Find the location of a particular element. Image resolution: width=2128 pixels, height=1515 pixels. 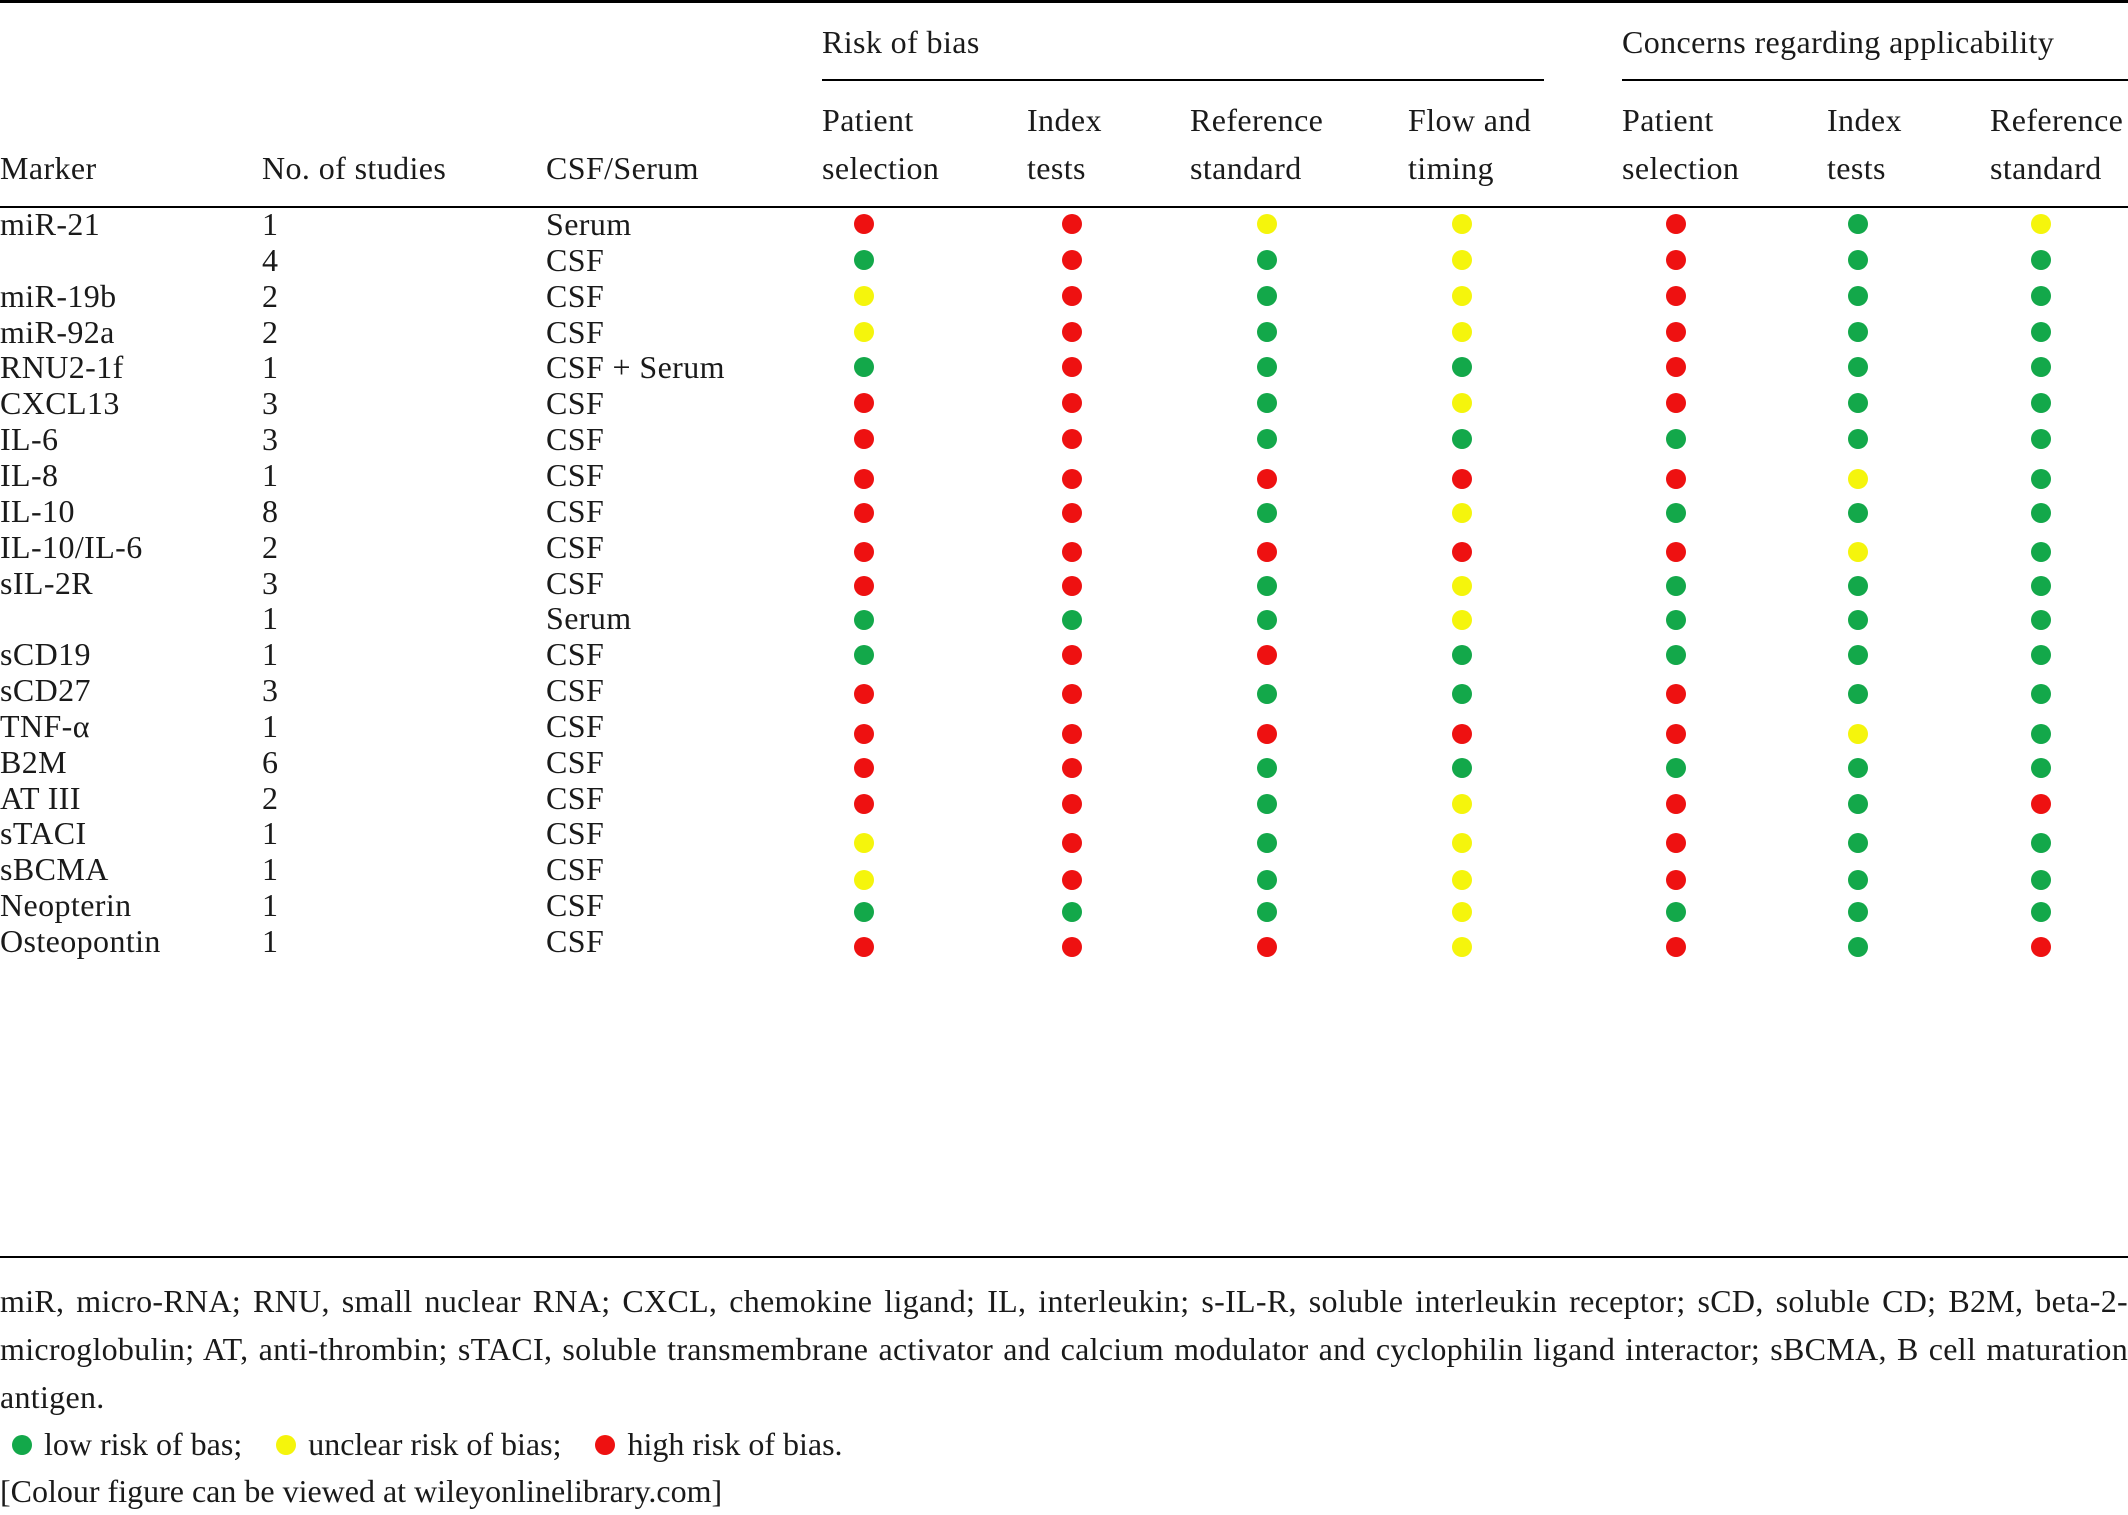

marker-cell: sTACI is located at coordinates (43, 833).